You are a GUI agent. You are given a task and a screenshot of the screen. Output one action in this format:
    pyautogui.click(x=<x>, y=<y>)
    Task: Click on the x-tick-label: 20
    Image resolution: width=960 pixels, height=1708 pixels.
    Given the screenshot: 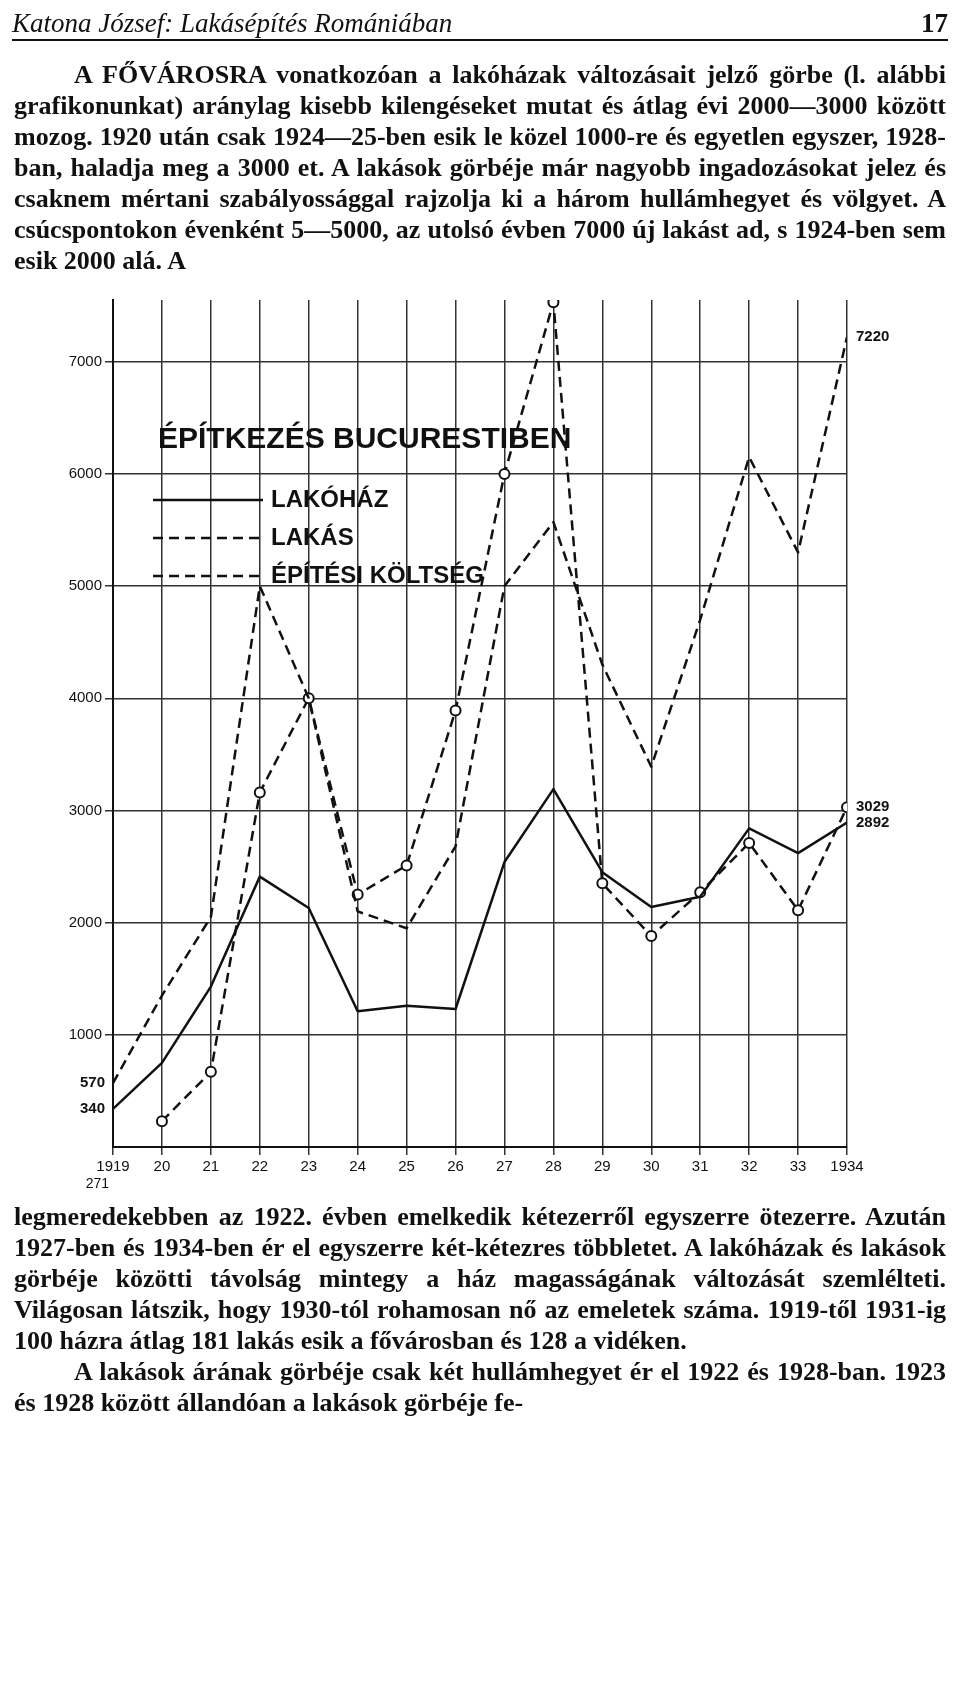 What is the action you would take?
    pyautogui.click(x=162, y=1166)
    